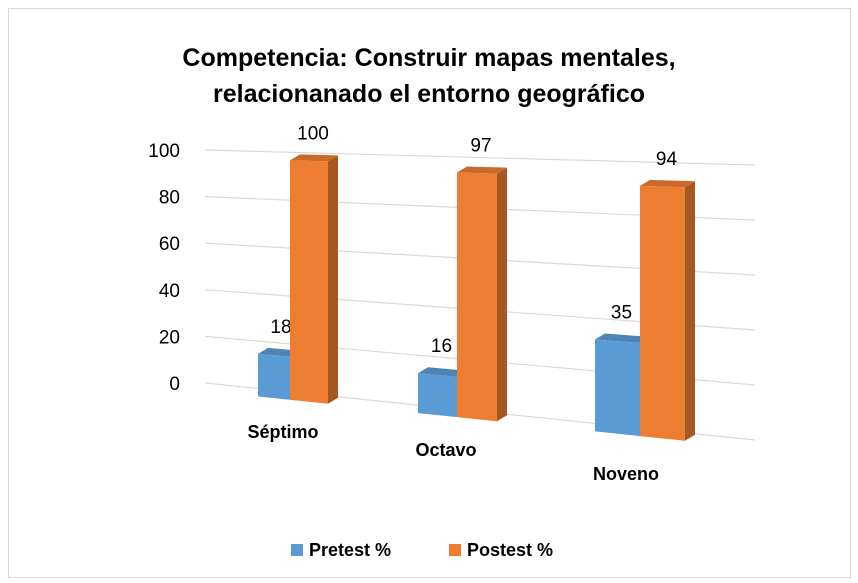  I want to click on data-label: 100, so click(313, 133).